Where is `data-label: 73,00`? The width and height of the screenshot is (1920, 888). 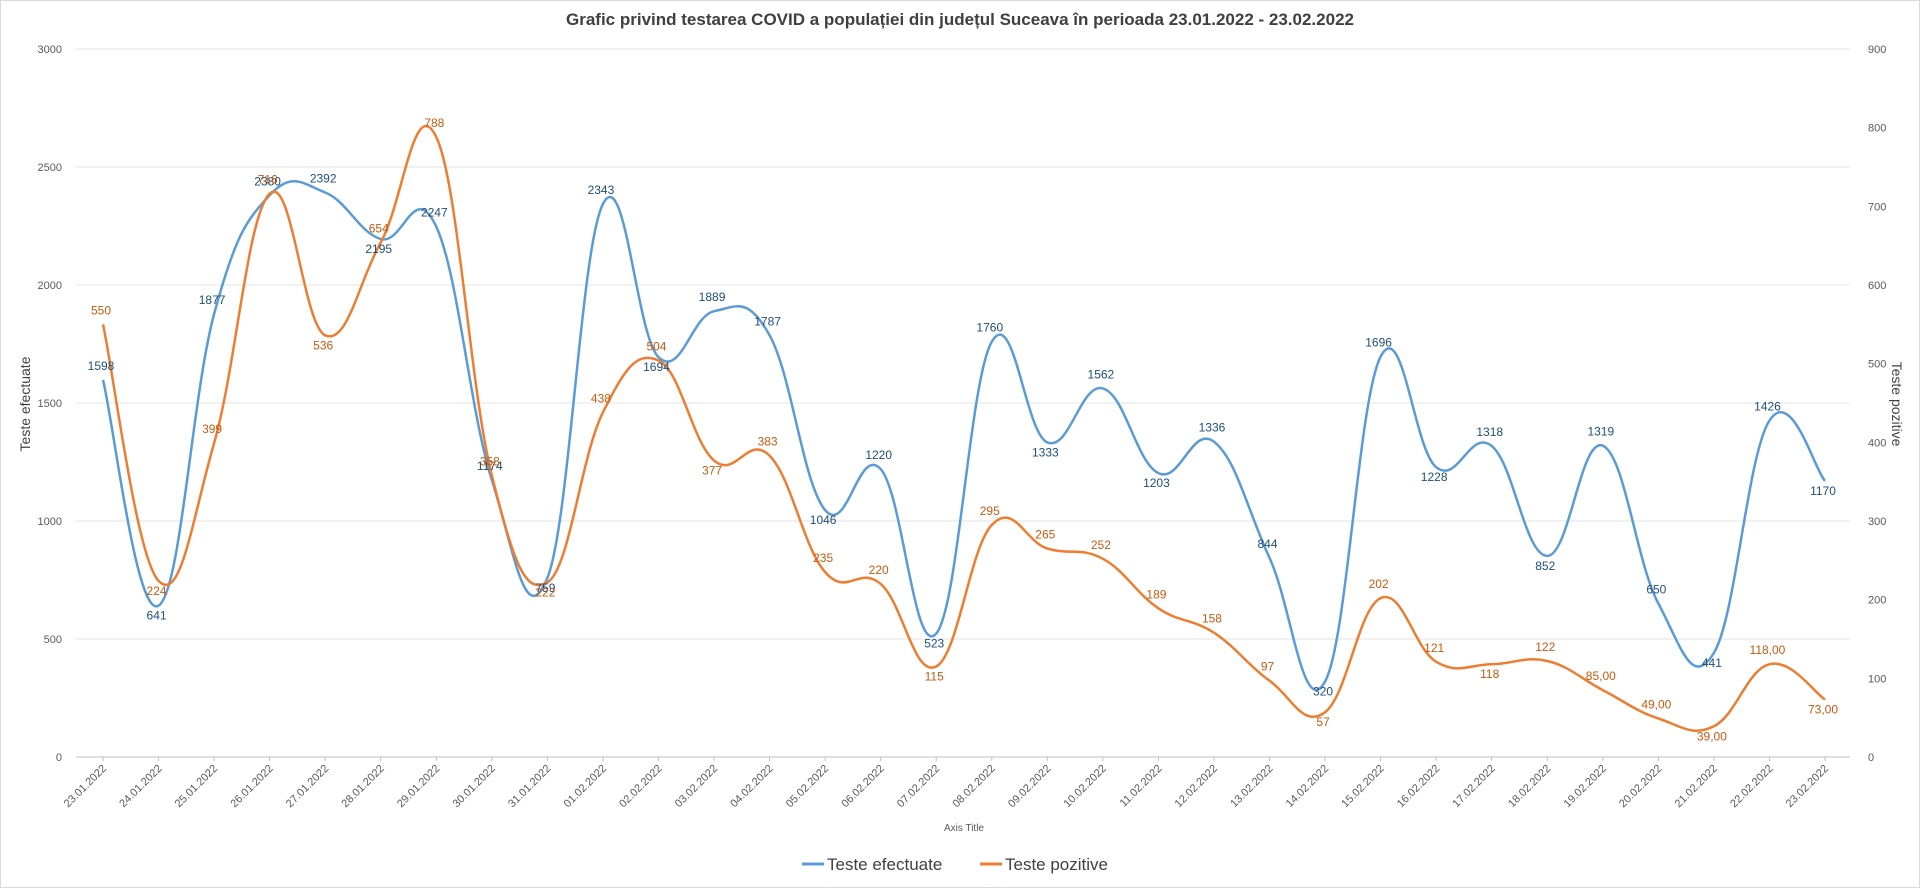
data-label: 73,00 is located at coordinates (1823, 710).